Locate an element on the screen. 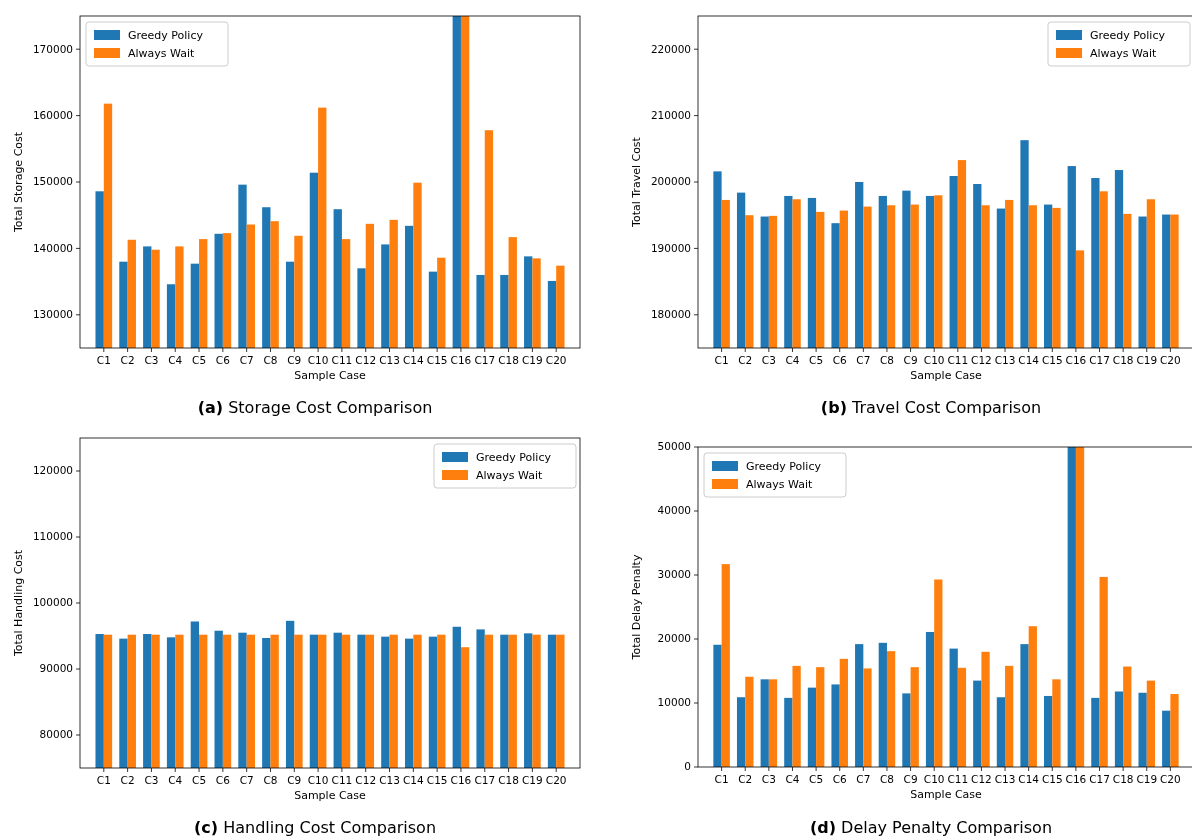  x-tick-label: C6 is located at coordinates (223, 780).